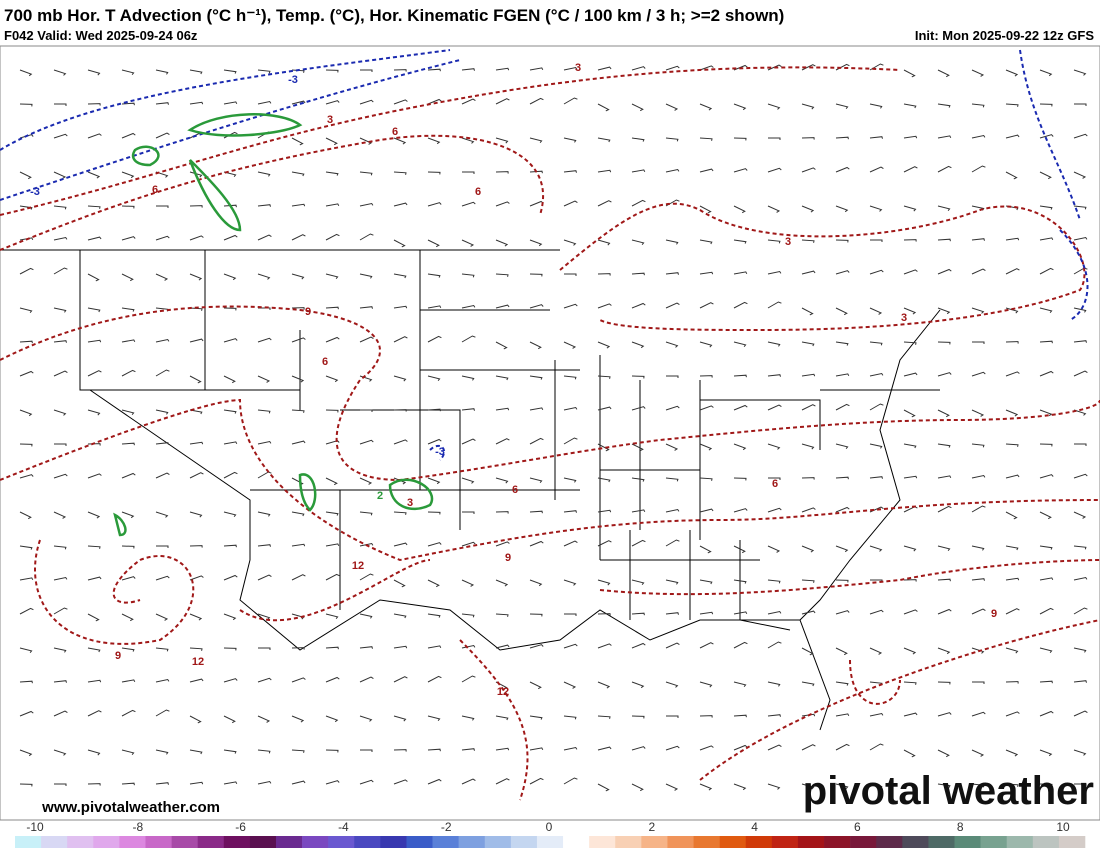 This screenshot has width=1100, height=855. What do you see at coordinates (130, 807) in the screenshot?
I see `site-url: www.pivotalweather.com` at bounding box center [130, 807].